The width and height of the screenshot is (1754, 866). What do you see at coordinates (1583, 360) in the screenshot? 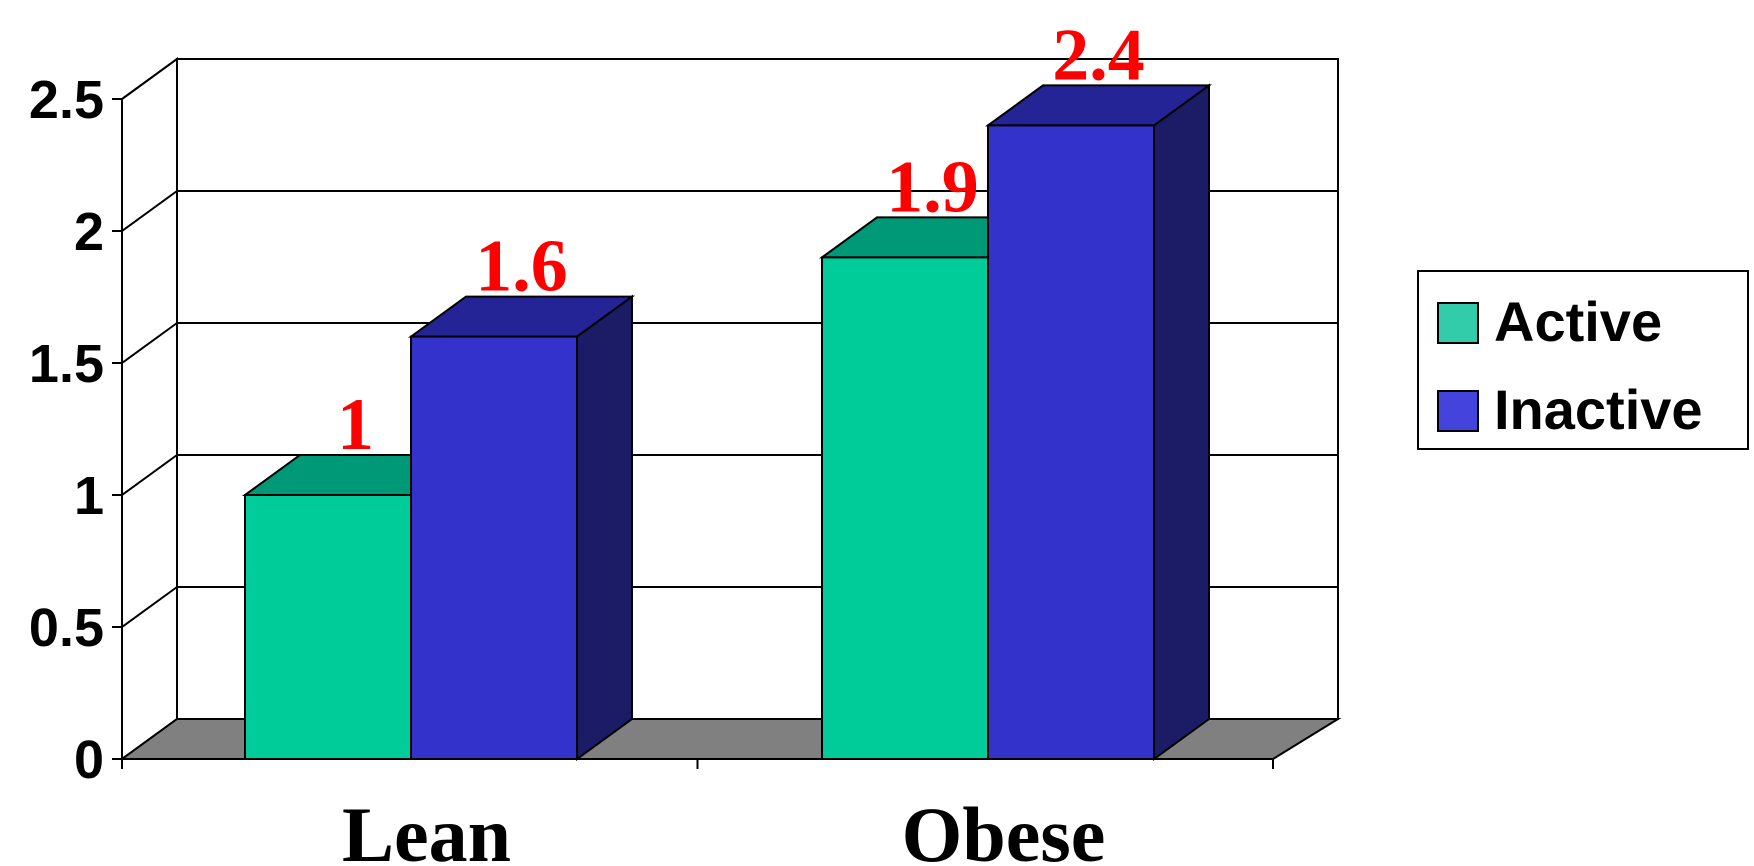
I see `legend: Active Inactive` at bounding box center [1583, 360].